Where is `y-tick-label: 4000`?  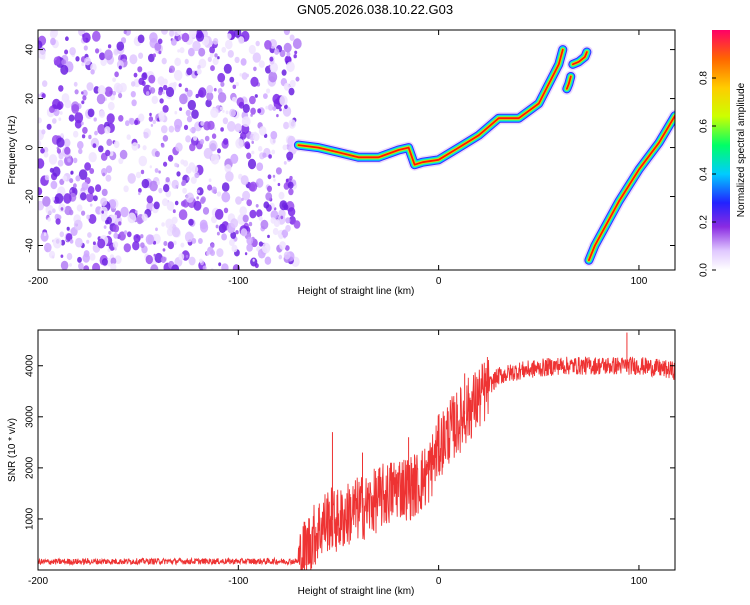 y-tick-label: 4000 is located at coordinates (30, 365).